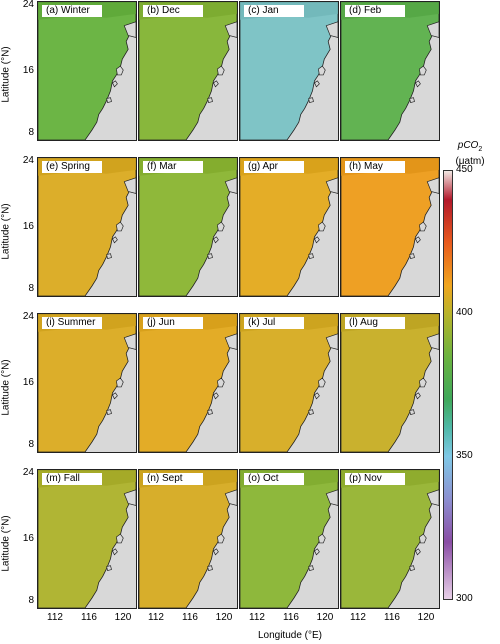  I want to click on map-panel: (d) Feb, so click(390, 71).